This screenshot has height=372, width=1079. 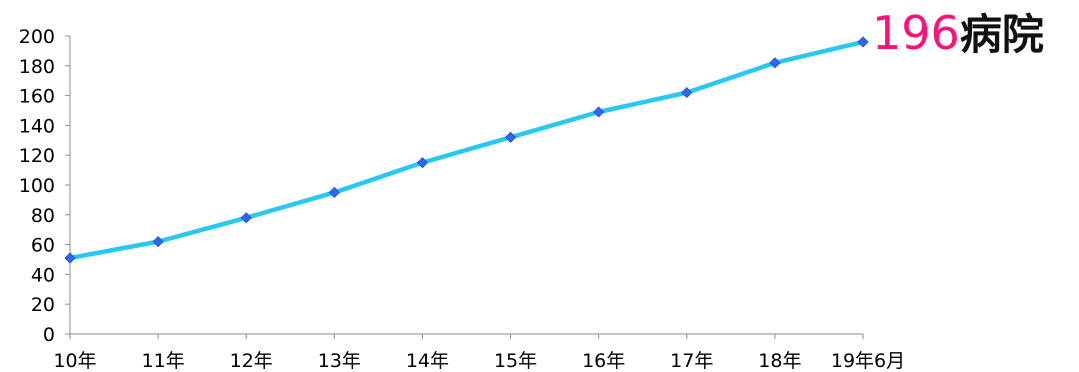 I want to click on x-tick-label: 14年, so click(x=427, y=361).